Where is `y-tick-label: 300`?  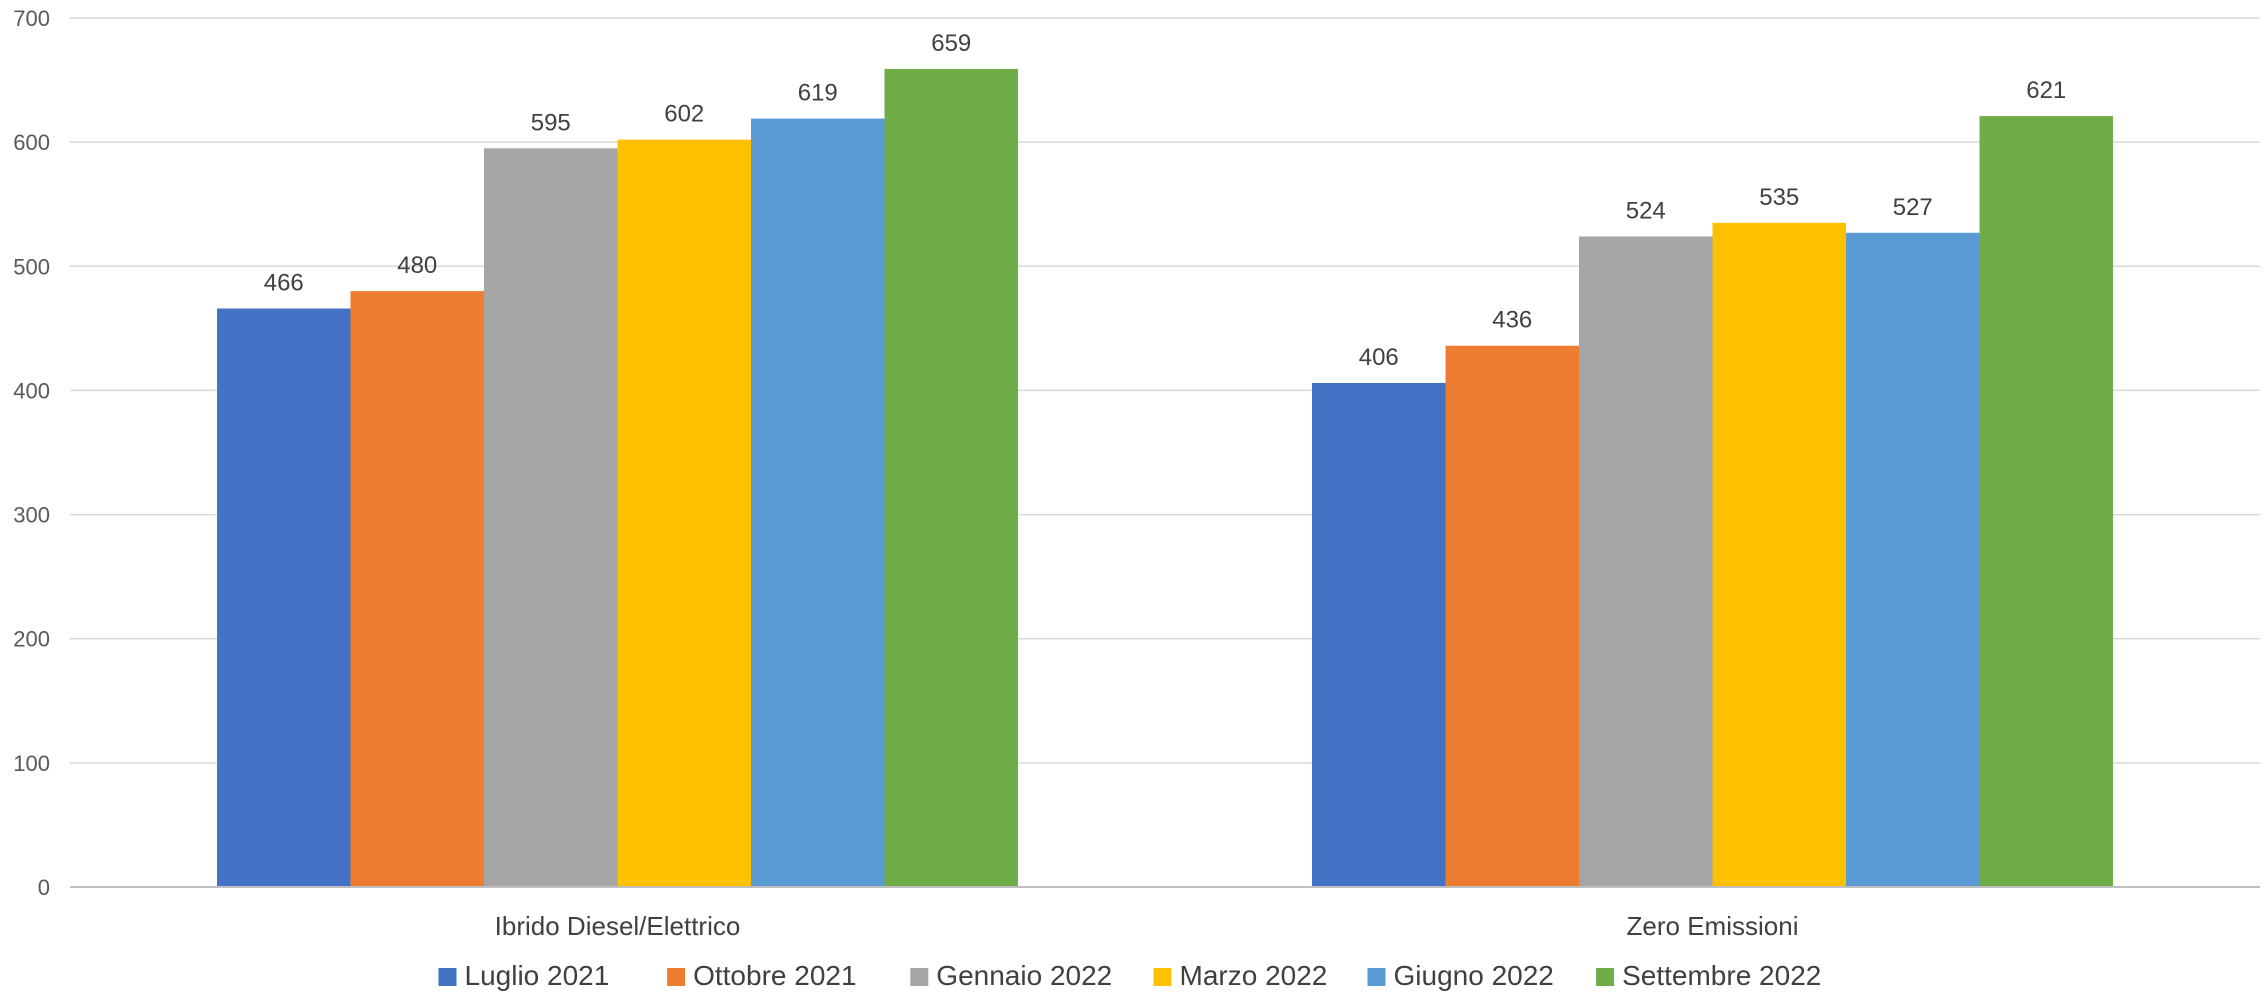 y-tick-label: 300 is located at coordinates (31, 515).